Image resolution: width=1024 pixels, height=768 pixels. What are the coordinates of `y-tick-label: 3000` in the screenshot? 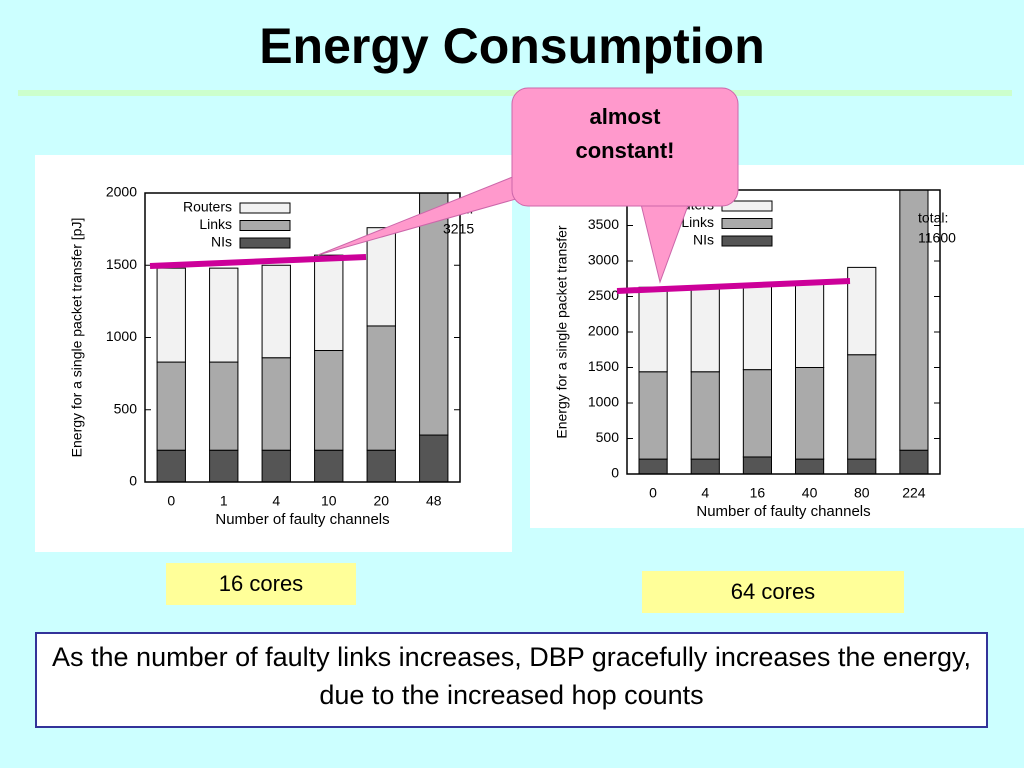 It's located at (603, 260).